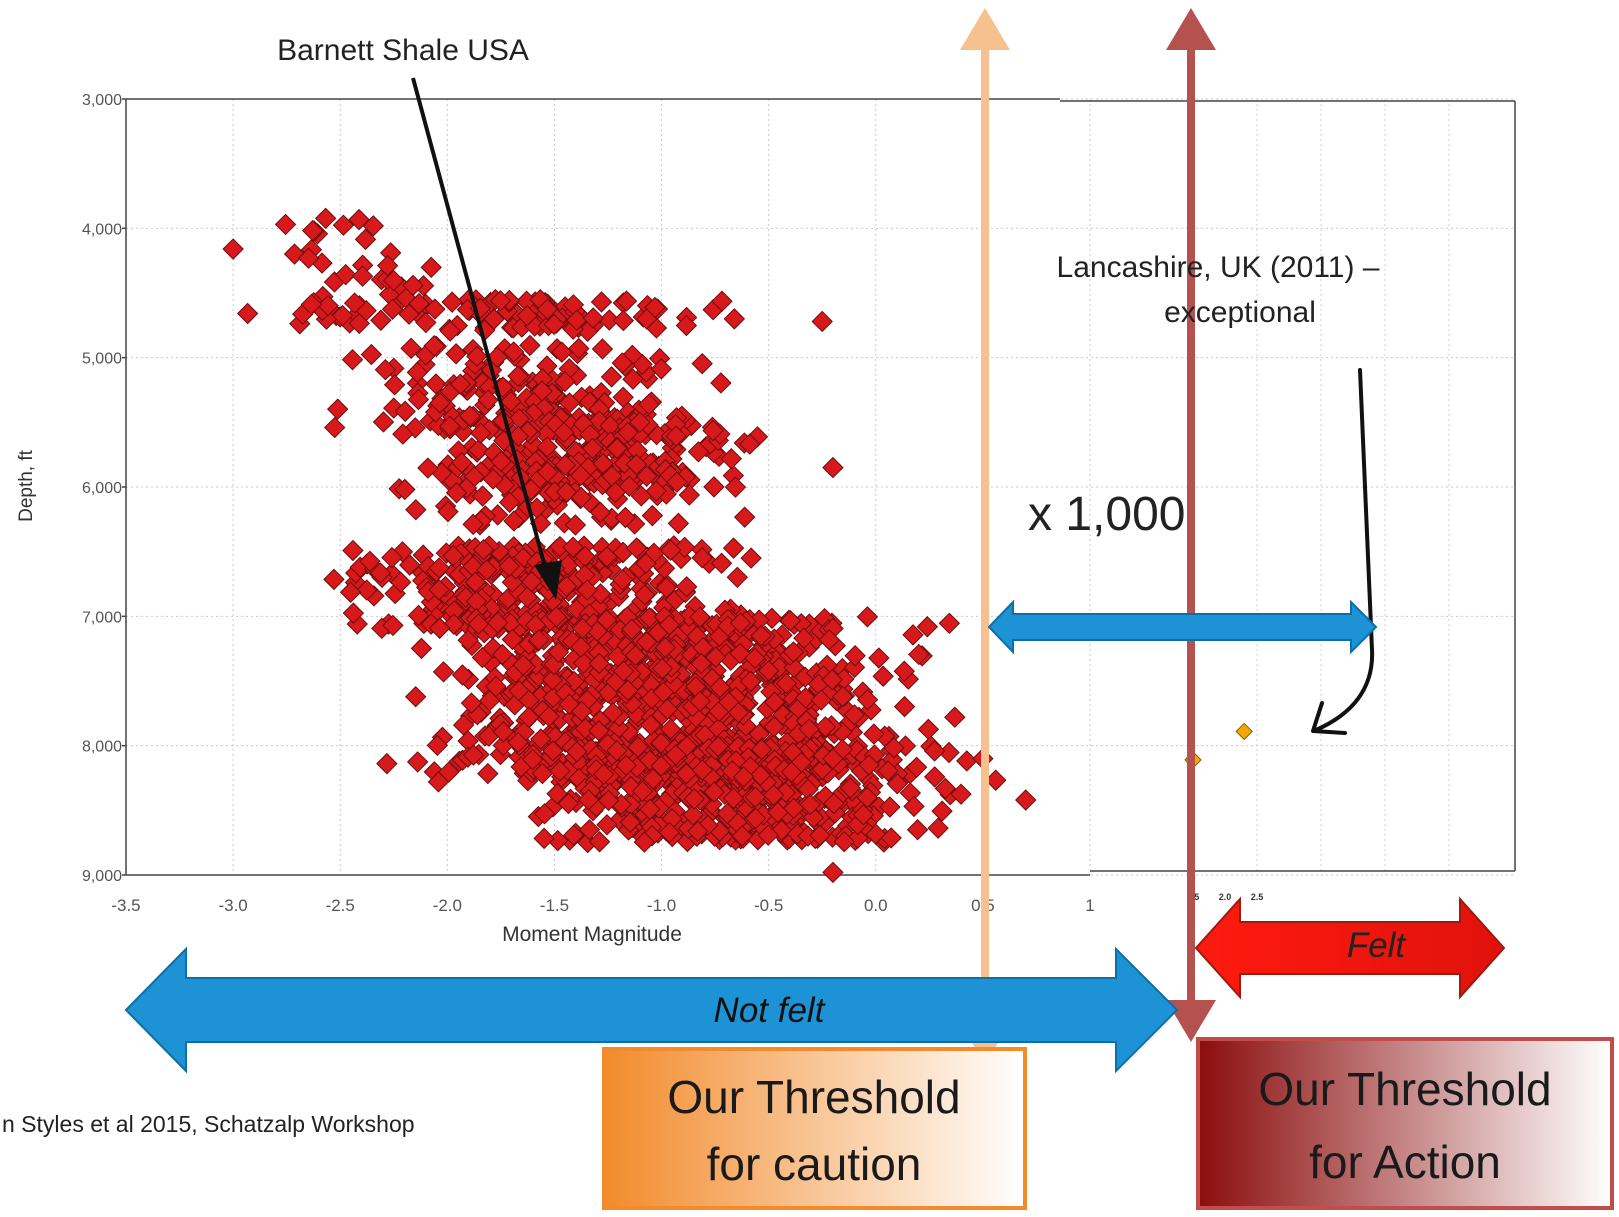  I want to click on caution-box-line1: Our Threshold, so click(813, 1097).